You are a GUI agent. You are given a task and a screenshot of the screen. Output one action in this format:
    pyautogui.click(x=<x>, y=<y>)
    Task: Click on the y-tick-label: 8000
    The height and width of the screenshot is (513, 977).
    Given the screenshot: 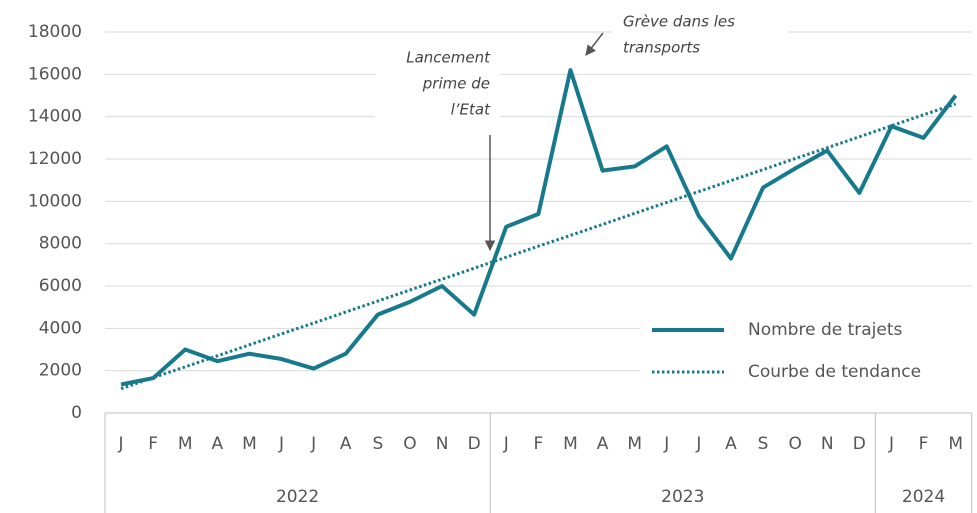 What is the action you would take?
    pyautogui.click(x=60, y=244)
    